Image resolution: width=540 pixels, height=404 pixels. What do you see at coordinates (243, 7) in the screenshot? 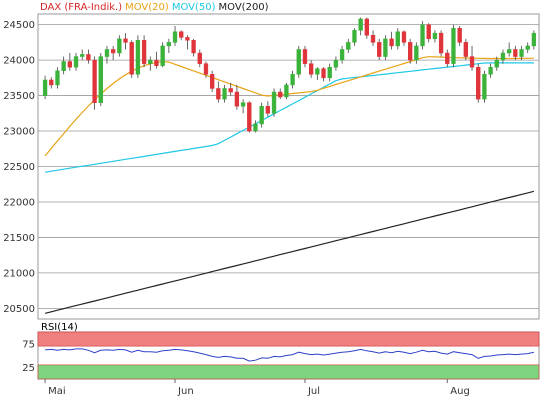
I see `legend-item-mov200: MOV(200)` at bounding box center [243, 7].